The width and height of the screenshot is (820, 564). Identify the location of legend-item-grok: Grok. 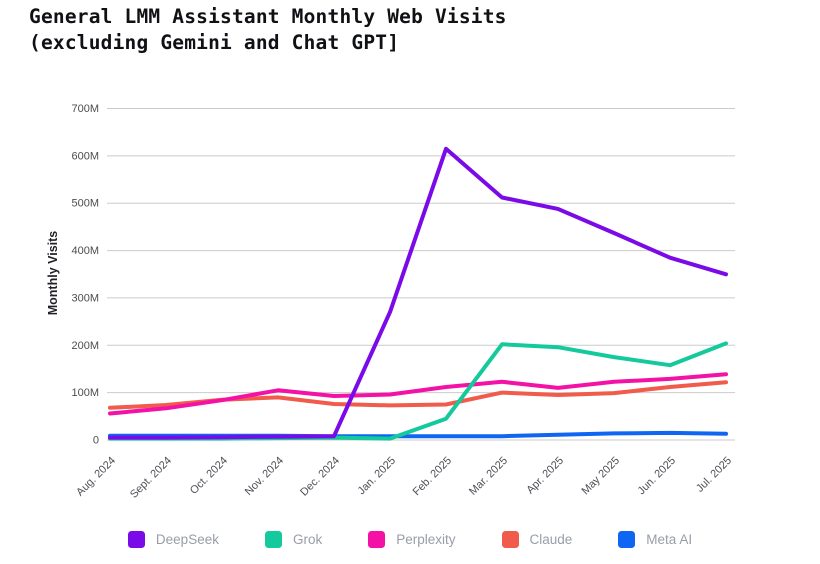
(293, 539).